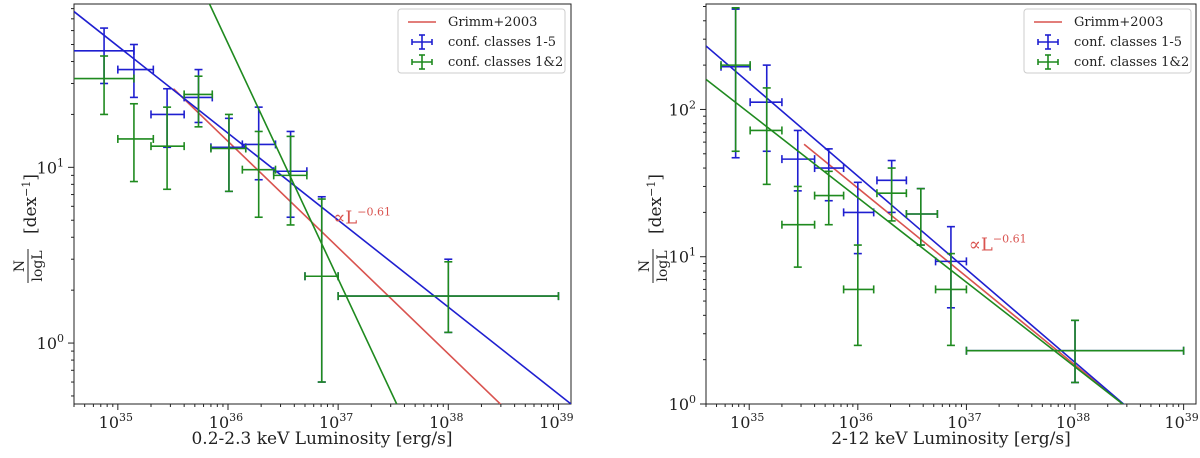 This screenshot has height=458, width=1200. Describe the element at coordinates (950, 439) in the screenshot. I see `xlabel: 2-12 keV Luminosity [erg/s]` at that location.